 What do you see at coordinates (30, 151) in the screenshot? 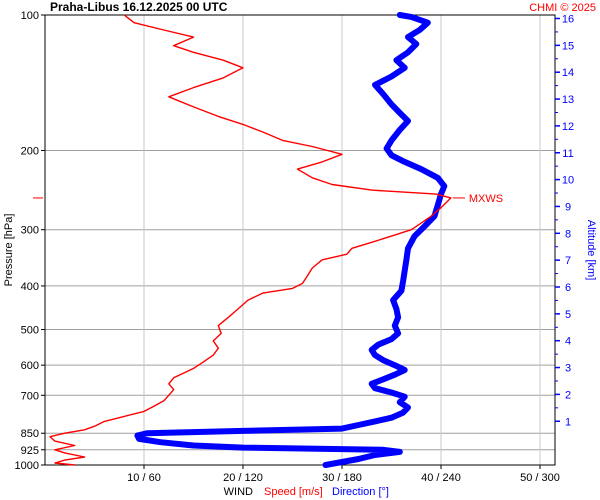
I see `pressure-tick-label: 200` at bounding box center [30, 151].